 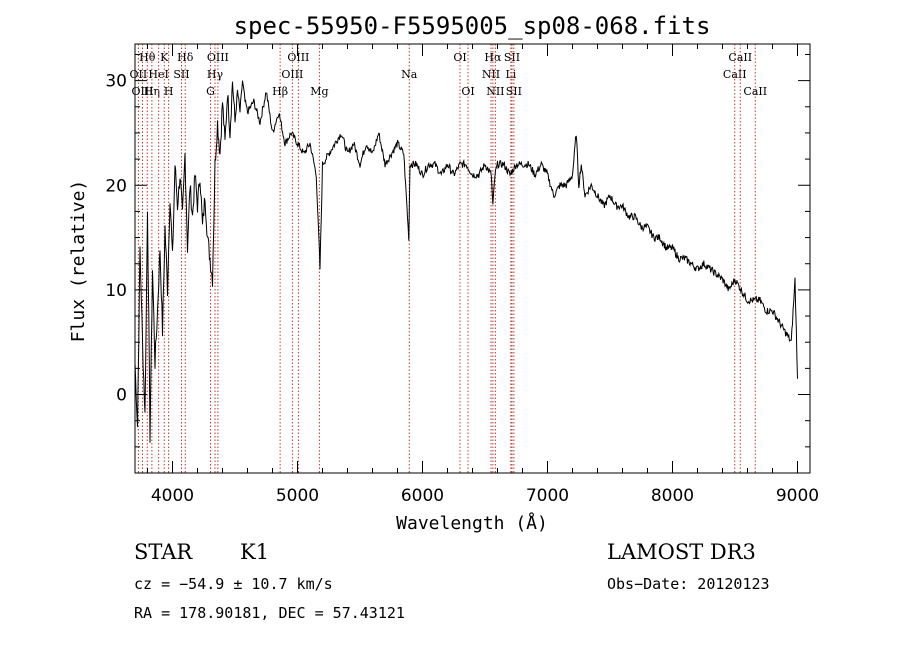 What do you see at coordinates (735, 74) in the screenshot?
I see `marker-label-25: CaII` at bounding box center [735, 74].